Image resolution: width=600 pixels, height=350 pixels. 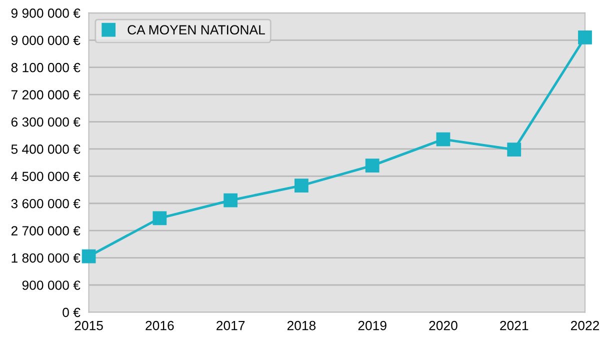 I want to click on y-tick-label: 9 900 000 €, so click(x=45, y=13).